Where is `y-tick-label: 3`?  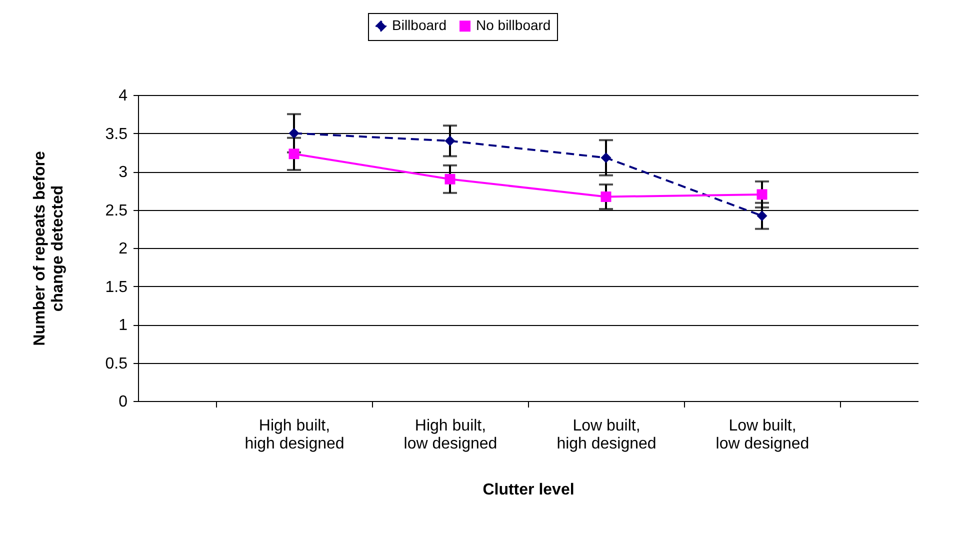
y-tick-label: 3 is located at coordinates (123, 172).